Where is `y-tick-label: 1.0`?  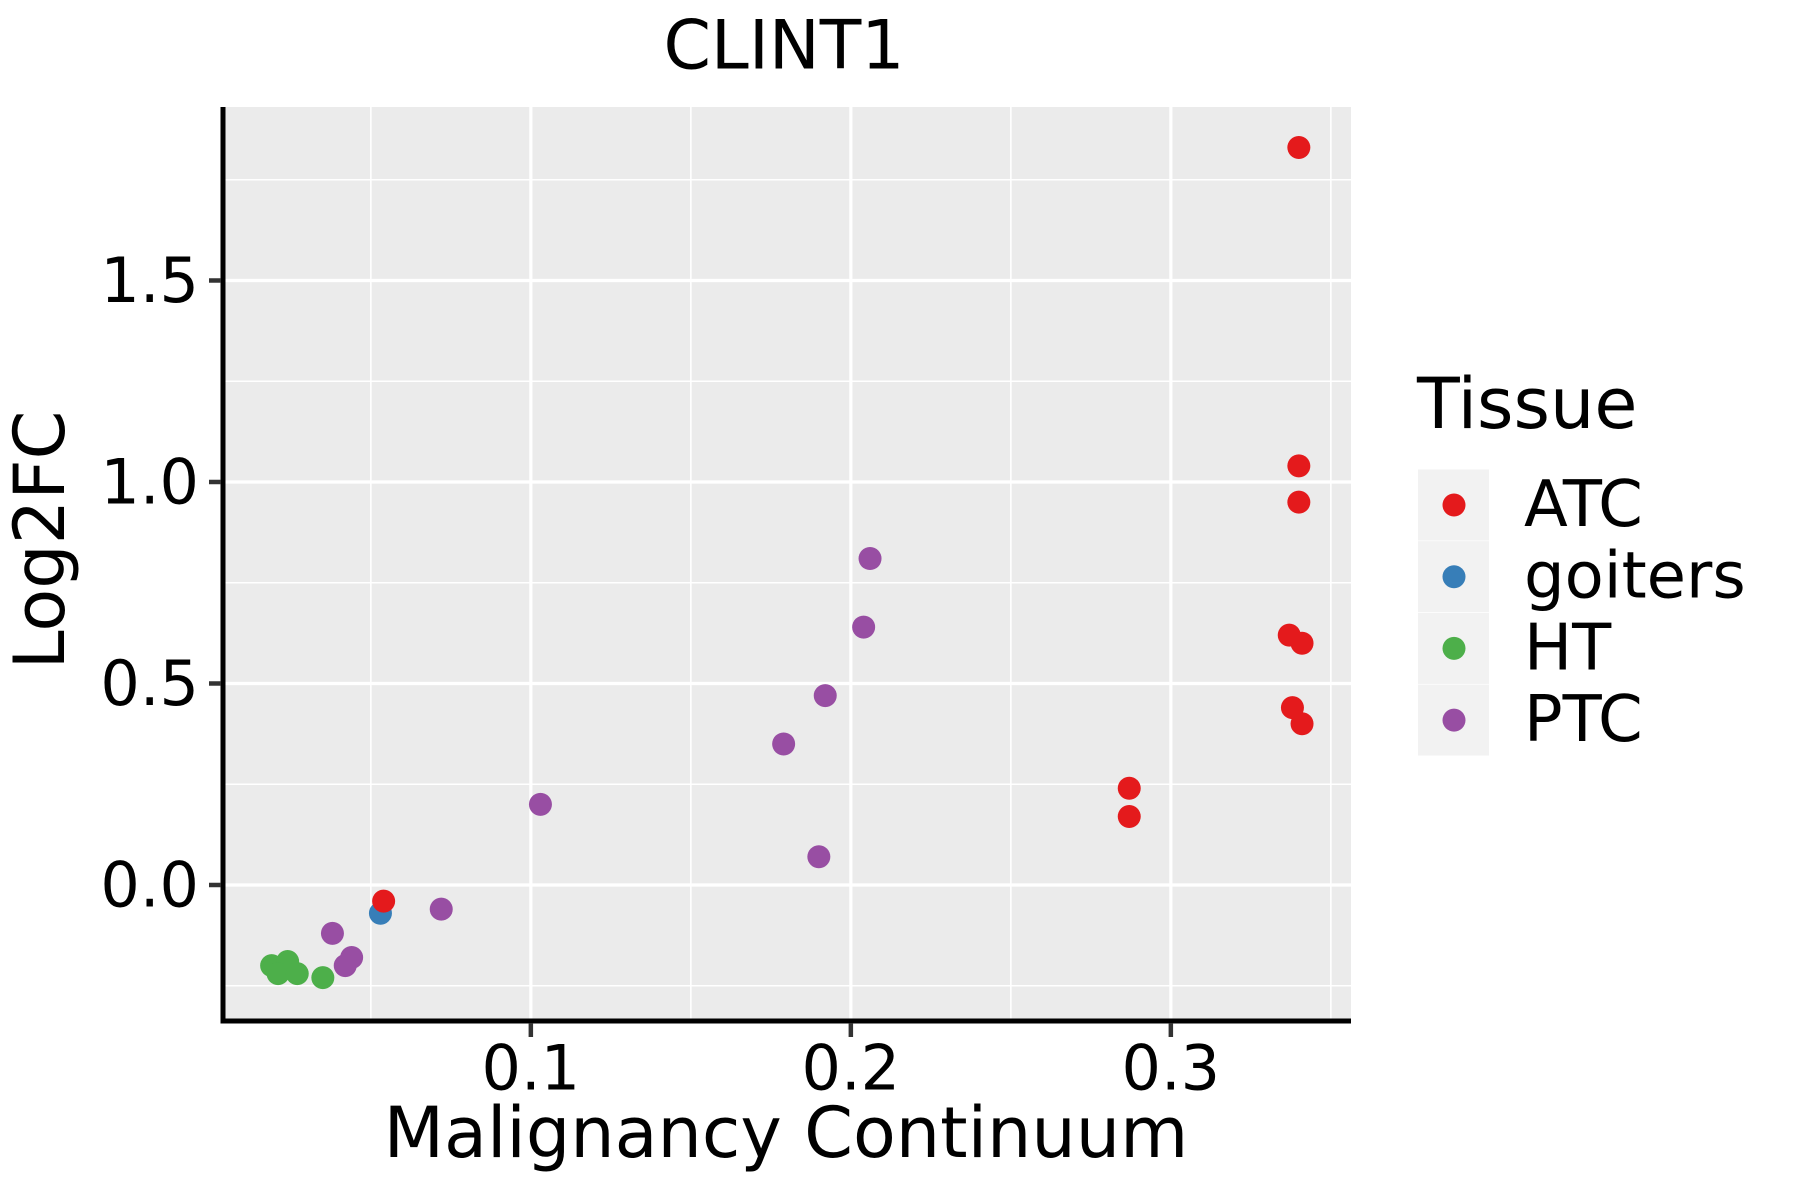 y-tick-label: 1.0 is located at coordinates (149, 481).